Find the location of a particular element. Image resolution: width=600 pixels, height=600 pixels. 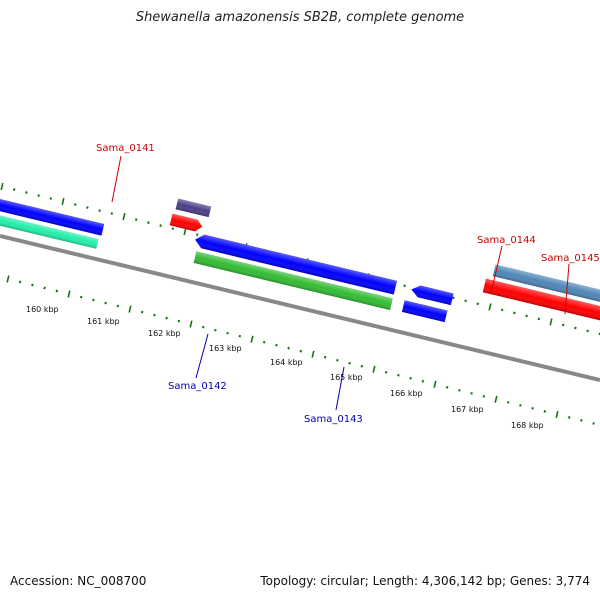

tick-label: 165 kbp is located at coordinates (346, 377).